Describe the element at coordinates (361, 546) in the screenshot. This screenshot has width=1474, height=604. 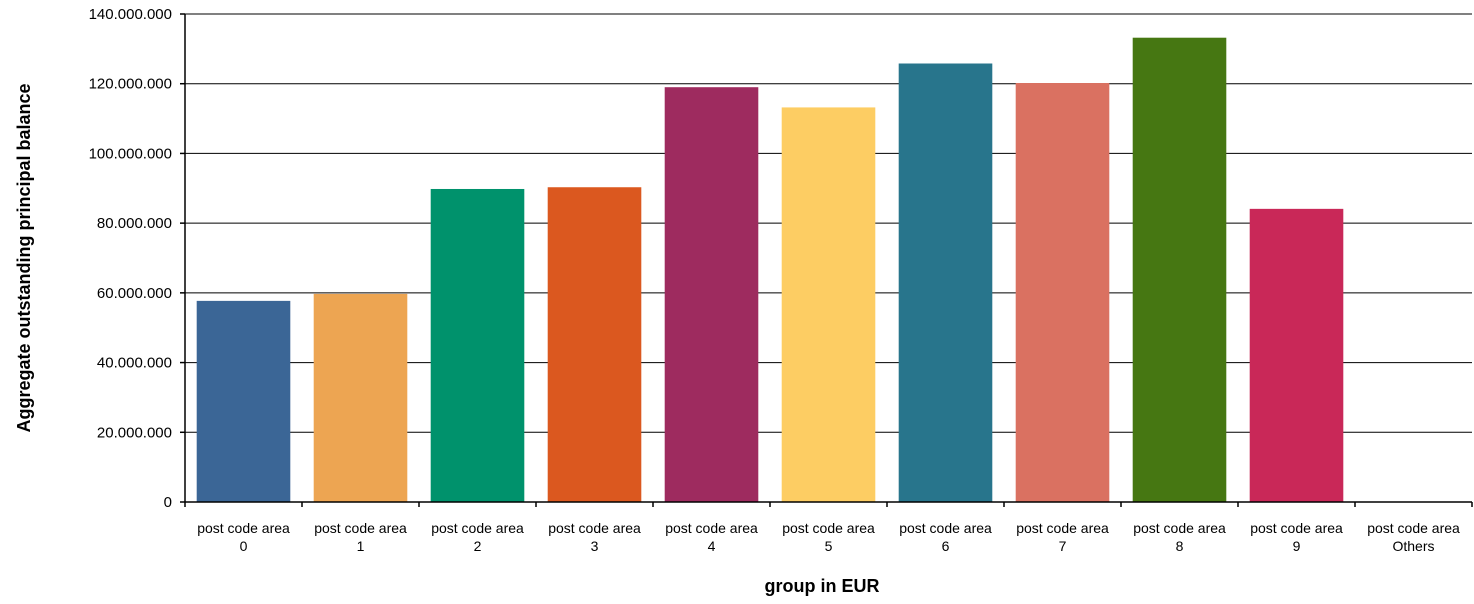
I see `x-category-label-line2: 1` at that location.